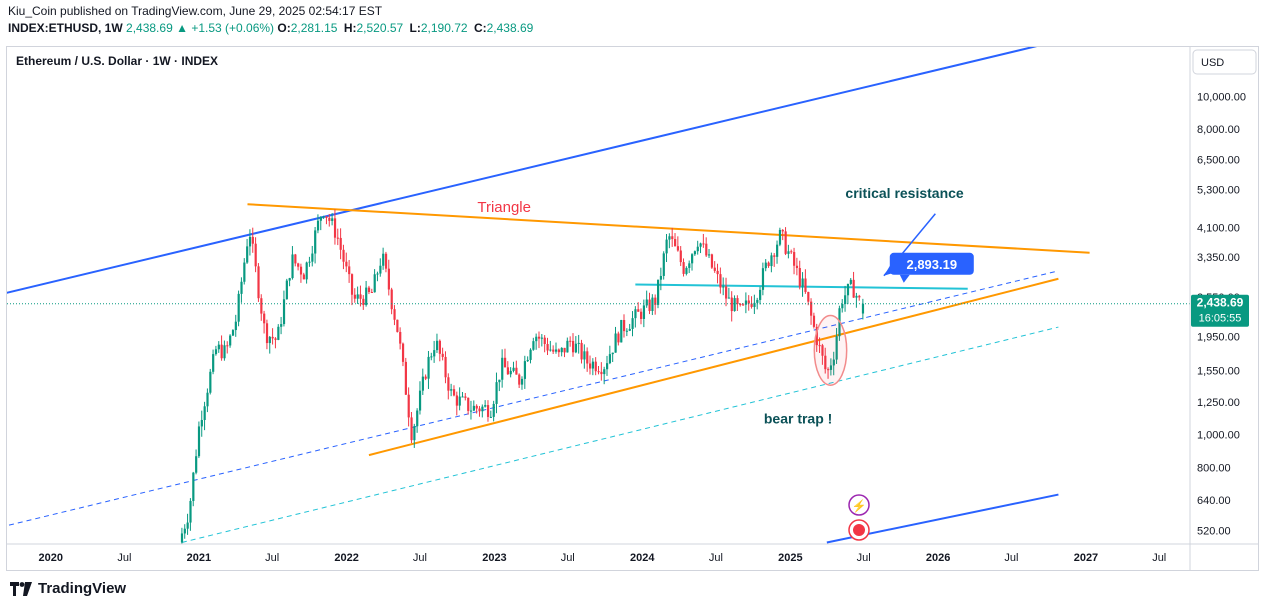 The width and height of the screenshot is (1267, 608). What do you see at coordinates (1218, 258) in the screenshot?
I see `y-tick-label: 3,350.00` at bounding box center [1218, 258].